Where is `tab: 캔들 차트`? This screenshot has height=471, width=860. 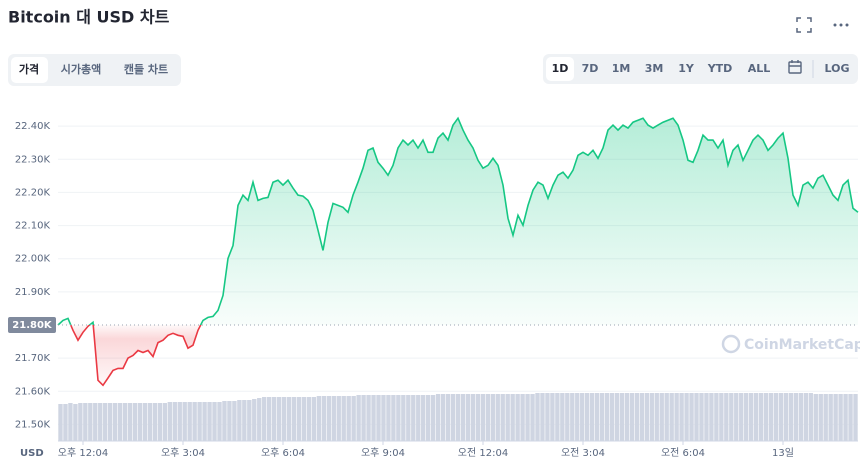
tab: 캔들 차트 is located at coordinates (146, 69).